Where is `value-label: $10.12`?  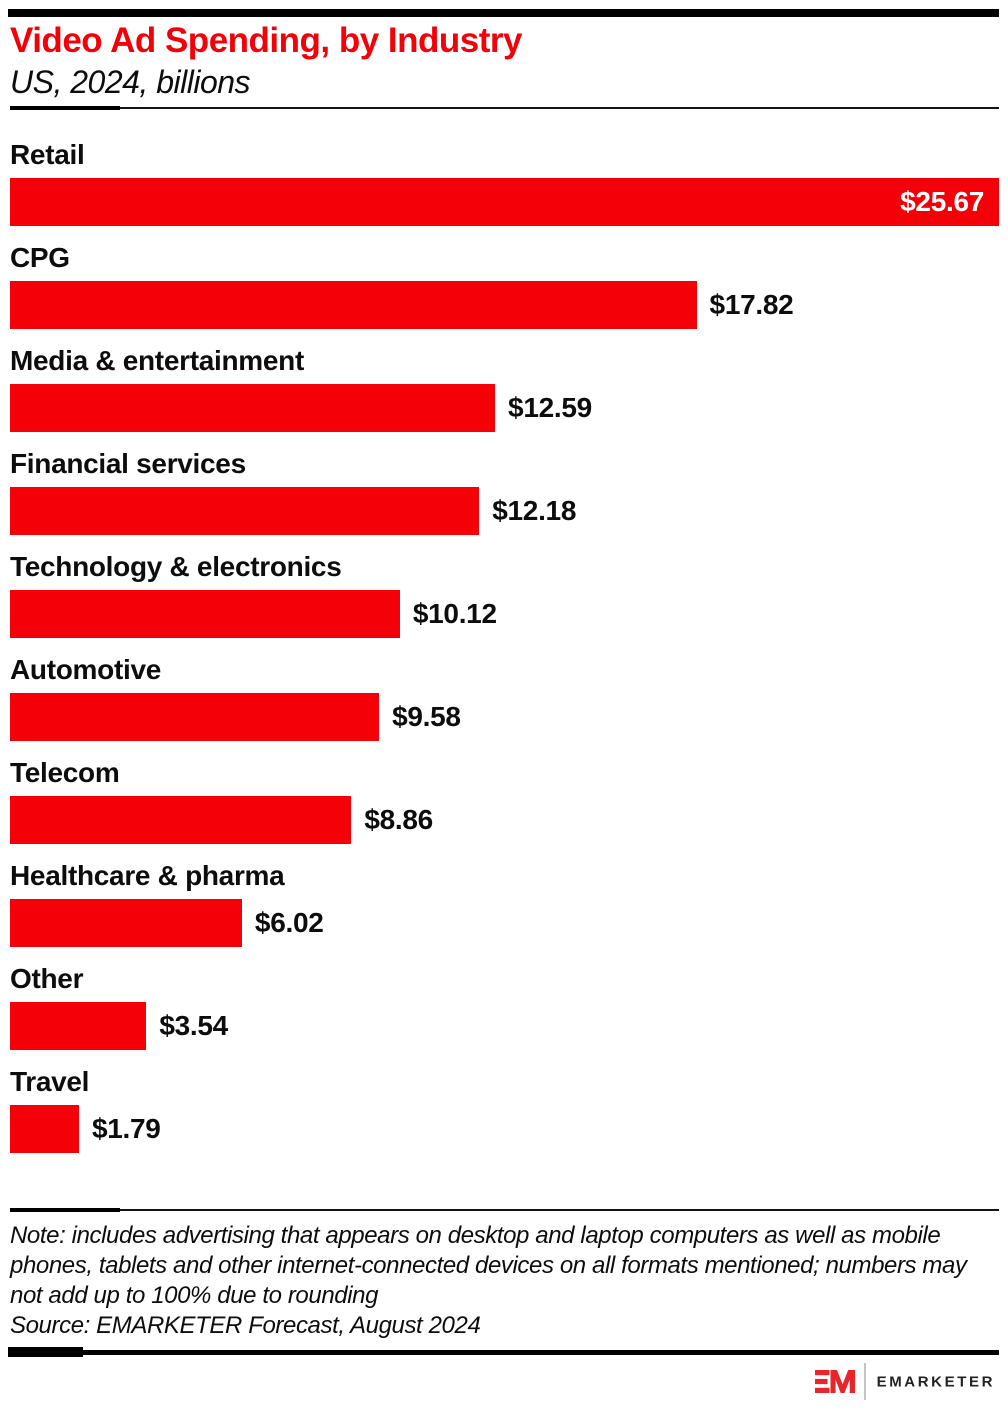
value-label: $10.12 is located at coordinates (454, 613).